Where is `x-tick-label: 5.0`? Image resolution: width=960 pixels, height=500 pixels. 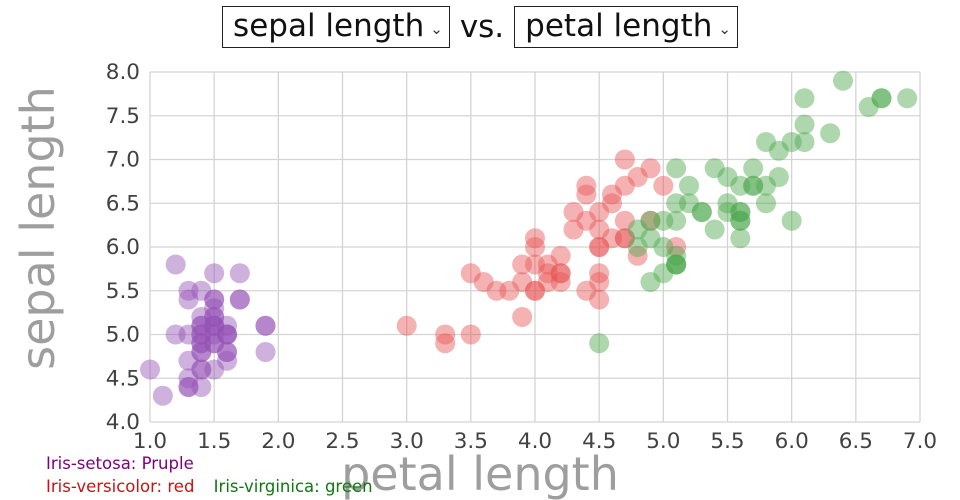 x-tick-label: 5.0 is located at coordinates (663, 441).